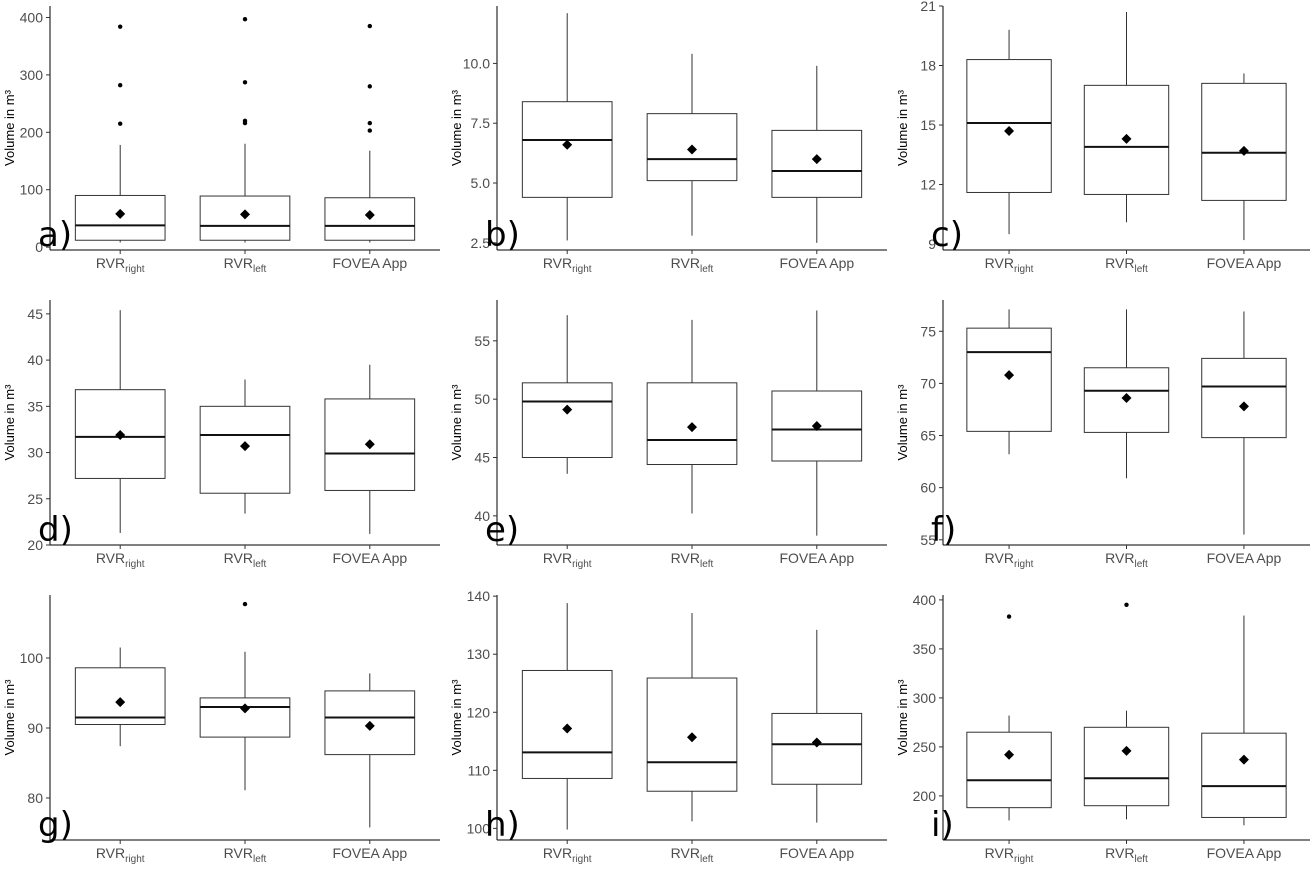 The height and width of the screenshot is (873, 1313). Describe the element at coordinates (476, 63) in the screenshot. I see `y-tick-label: 10.0` at that location.